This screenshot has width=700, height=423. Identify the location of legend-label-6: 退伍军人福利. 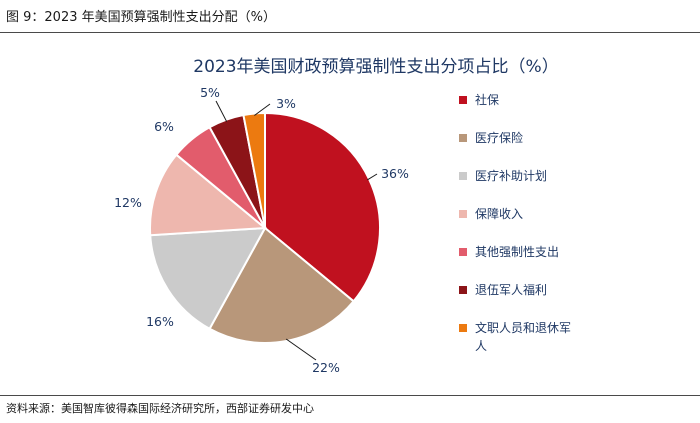
(511, 289).